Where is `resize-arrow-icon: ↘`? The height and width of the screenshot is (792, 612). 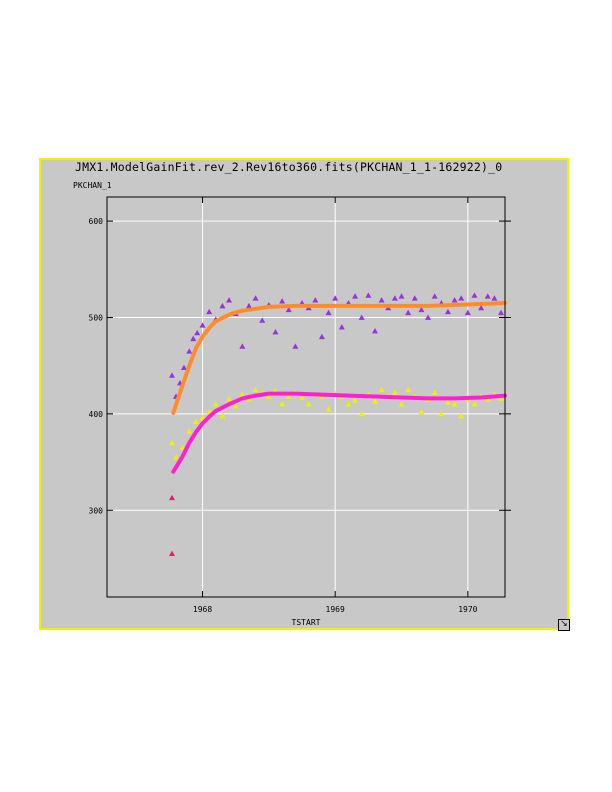 resize-arrow-icon: ↘ is located at coordinates (564, 625).